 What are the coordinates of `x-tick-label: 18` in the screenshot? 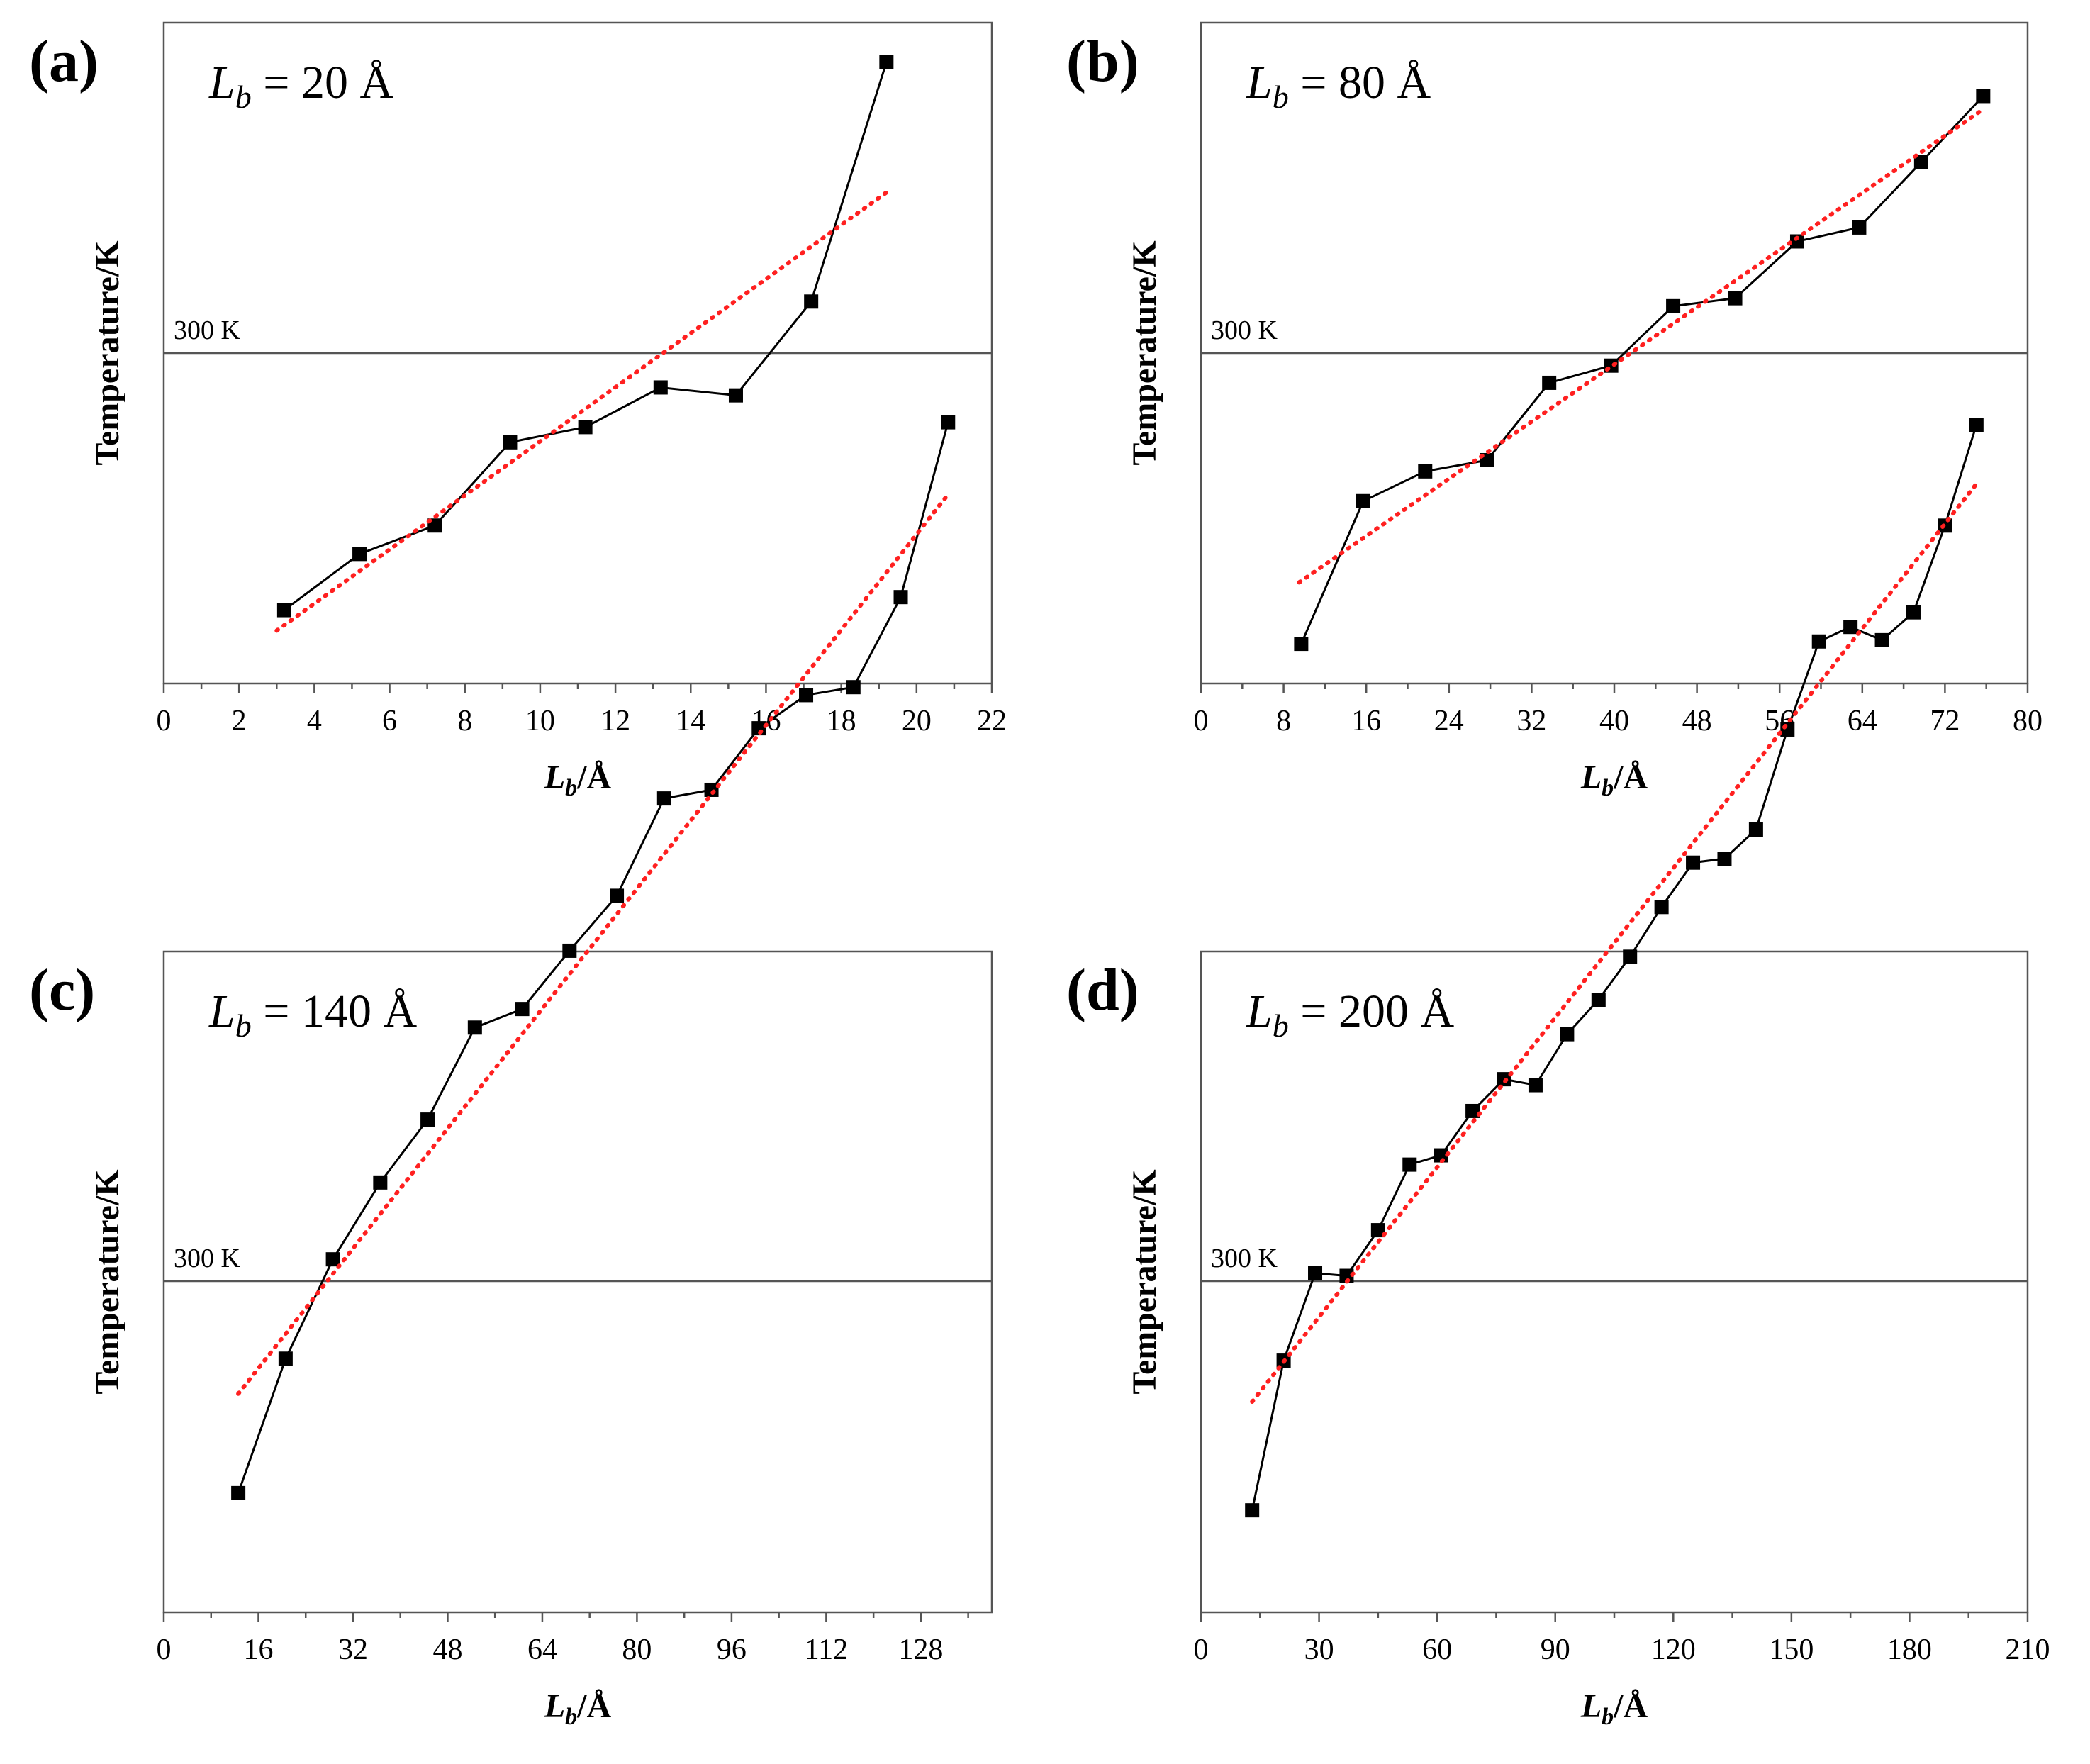 It's located at (841, 721).